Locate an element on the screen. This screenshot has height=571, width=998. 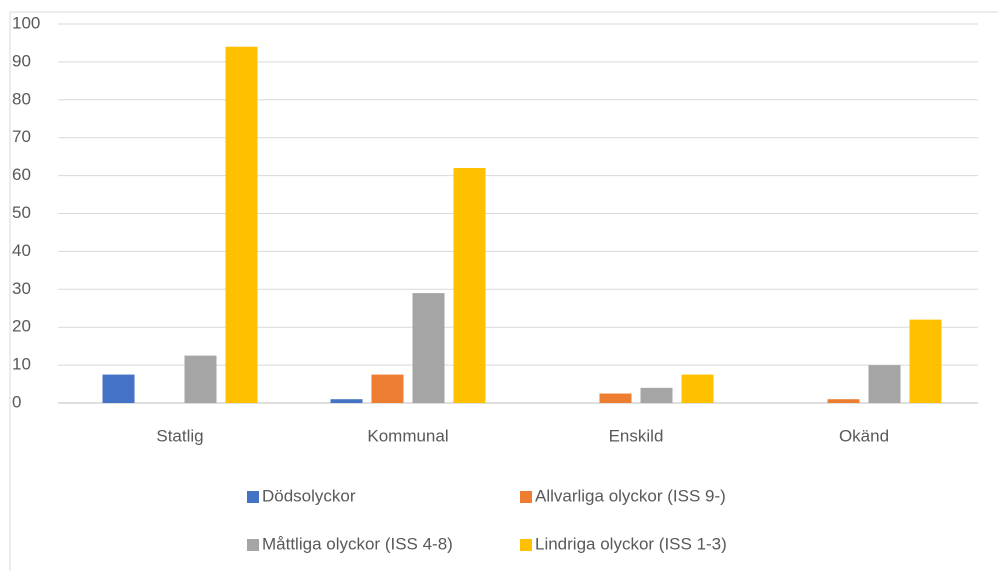
y-tick-label: 40 is located at coordinates (21, 250).